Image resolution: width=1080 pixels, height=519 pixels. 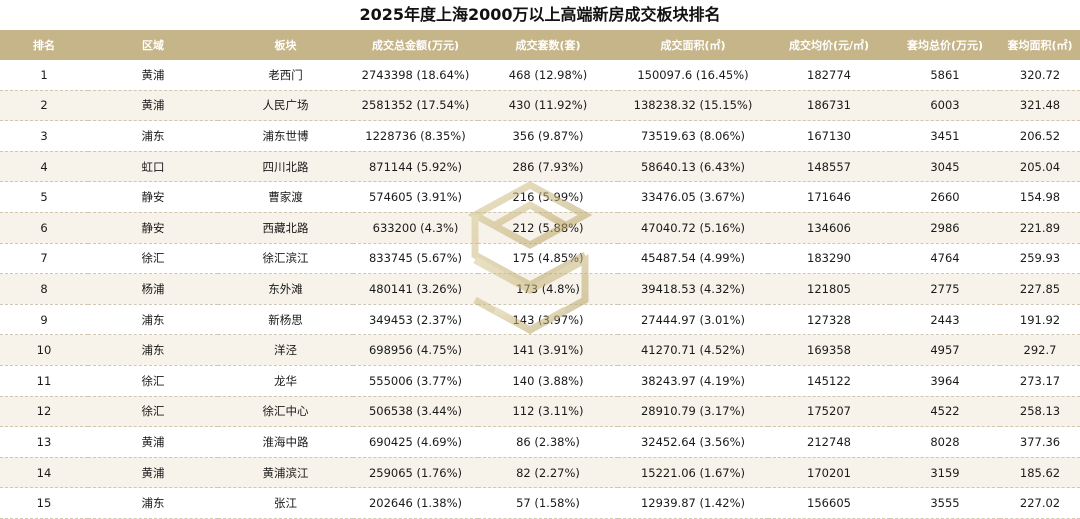 What do you see at coordinates (415, 259) in the screenshot?
I see `table-cell: 833745 (5.67%)` at bounding box center [415, 259].